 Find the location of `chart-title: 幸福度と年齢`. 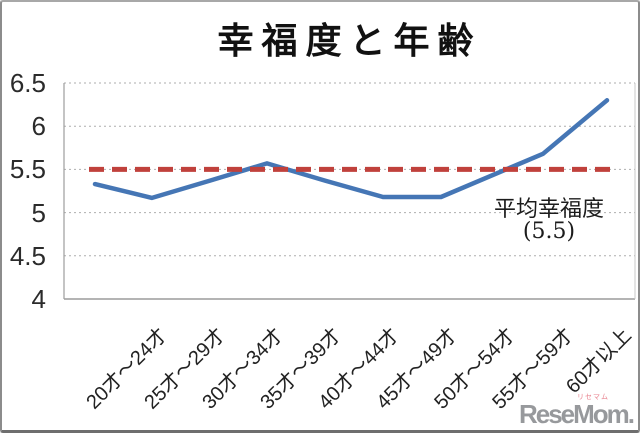

chart-title: 幸福度と年齢 is located at coordinates (349, 41).